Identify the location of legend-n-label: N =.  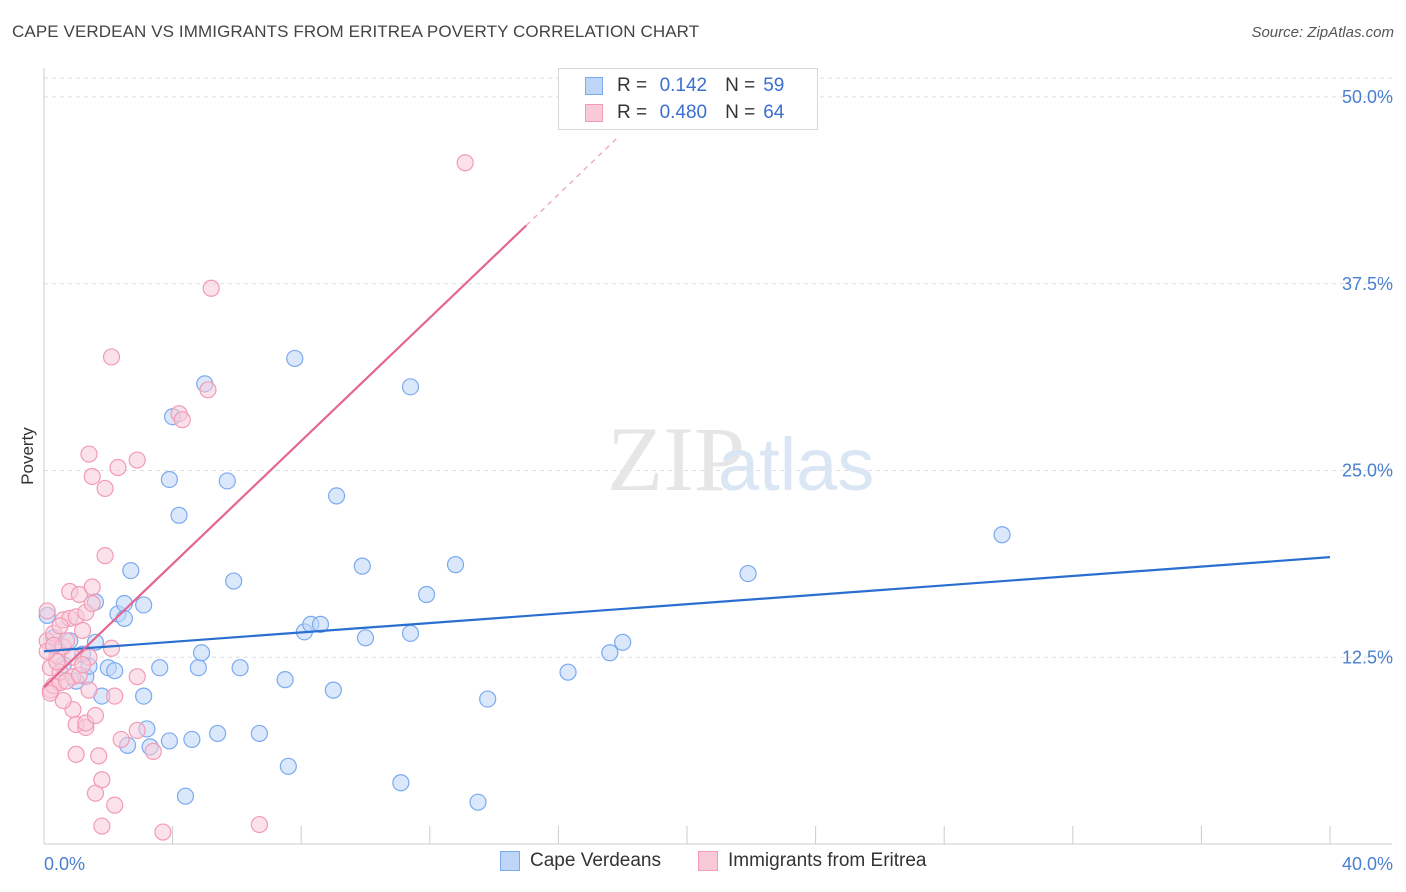
(740, 85).